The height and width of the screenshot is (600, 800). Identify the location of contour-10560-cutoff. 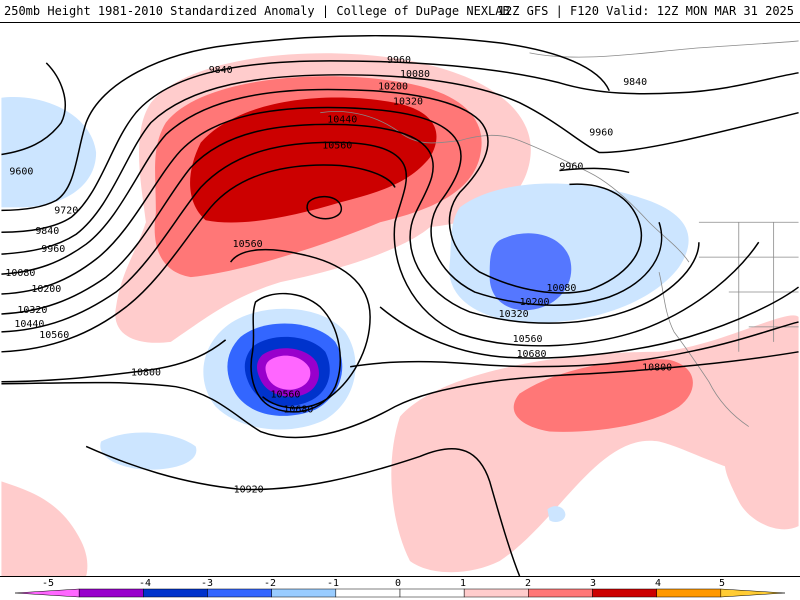
(300, 328).